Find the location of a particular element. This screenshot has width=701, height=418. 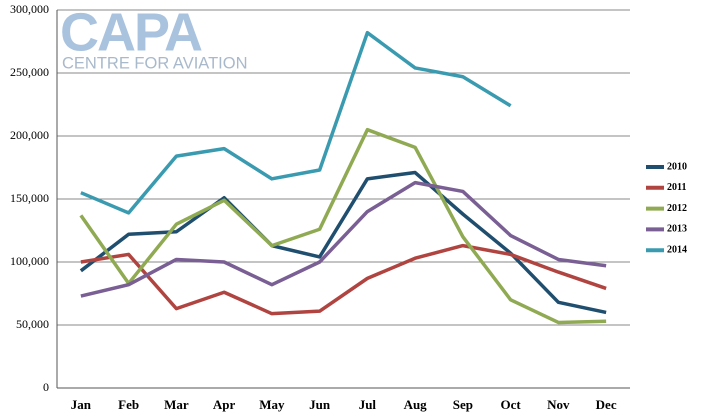

y-tick-label: 0 is located at coordinates (46, 387).